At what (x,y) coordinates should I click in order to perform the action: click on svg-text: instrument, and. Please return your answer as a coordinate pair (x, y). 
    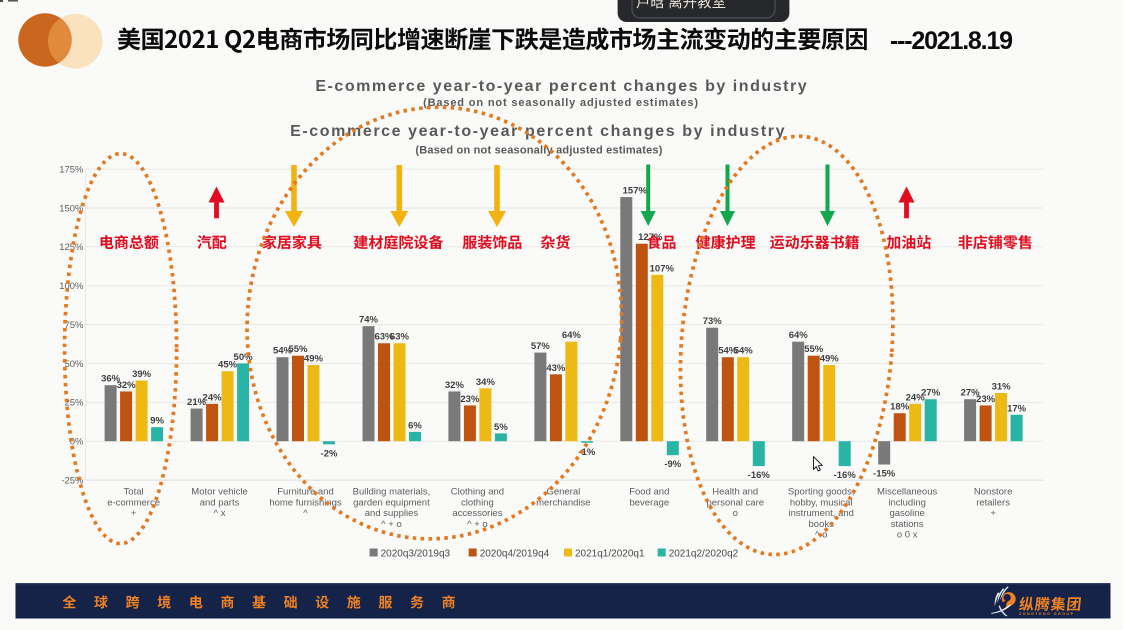
    Looking at the image, I should click on (820, 513).